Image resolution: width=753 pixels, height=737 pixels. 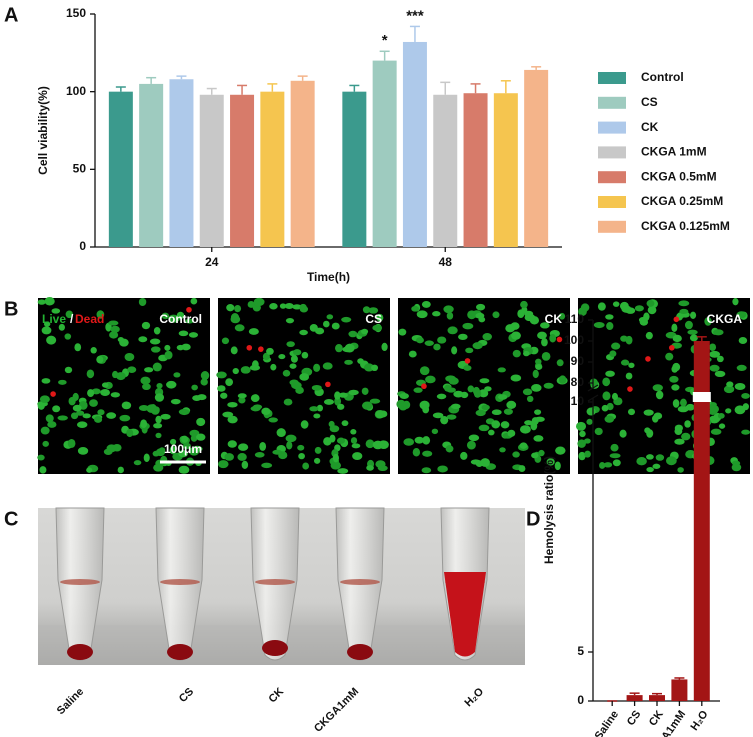 What do you see at coordinates (607, 723) in the screenshot?
I see `x-tick-label: Saline` at bounding box center [607, 723].